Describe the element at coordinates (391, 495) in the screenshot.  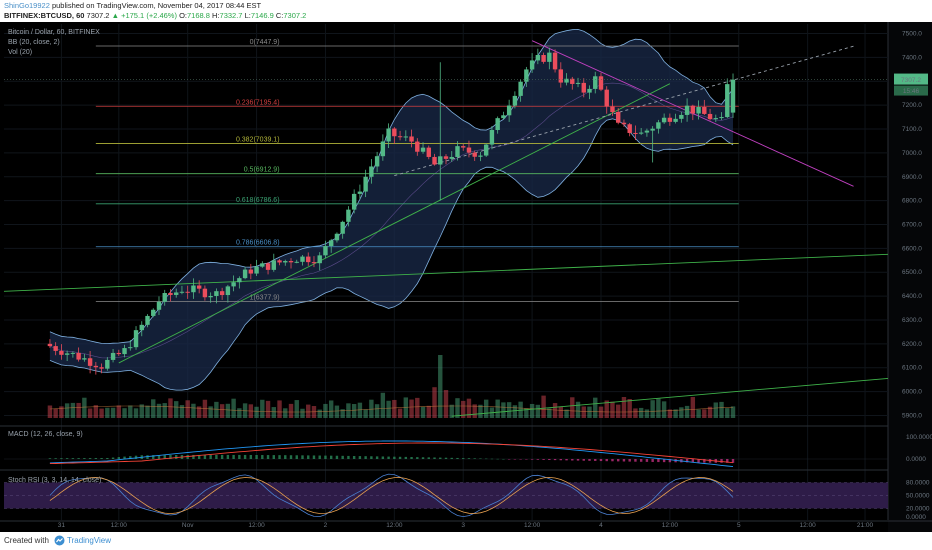
I see `stoch-d-line` at that location.